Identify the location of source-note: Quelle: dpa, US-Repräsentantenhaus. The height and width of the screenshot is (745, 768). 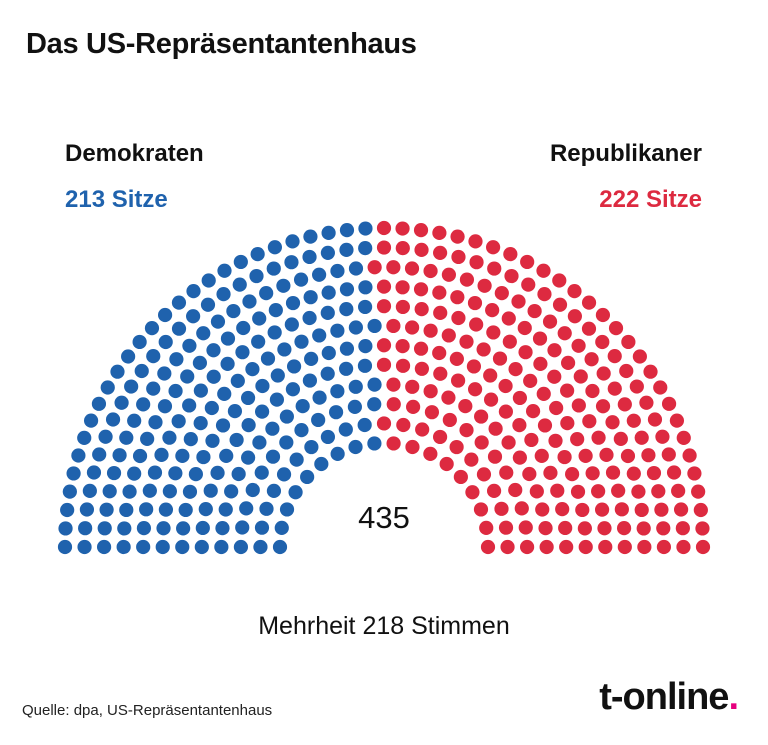
(147, 710).